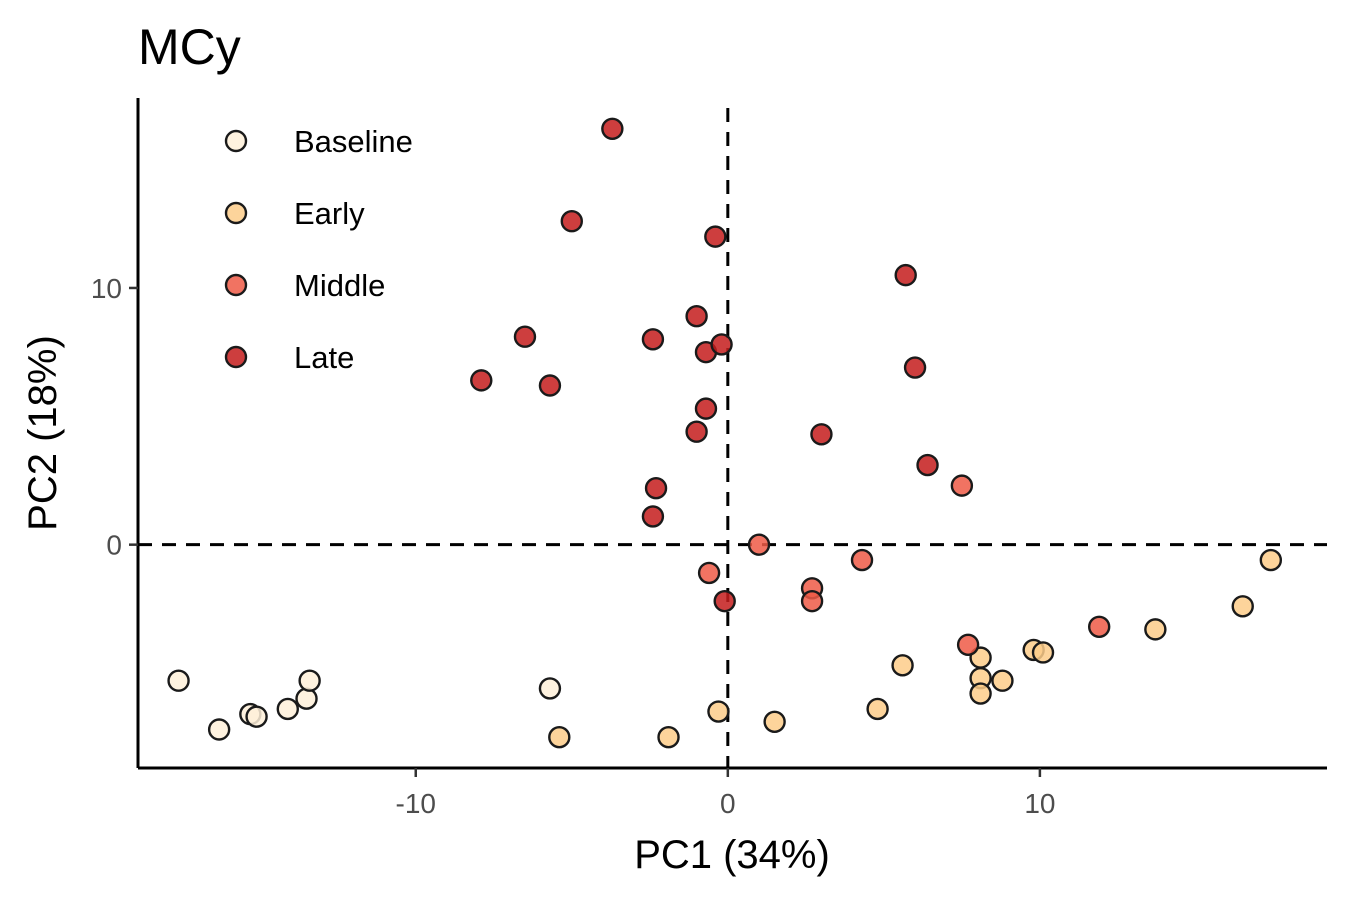  Describe the element at coordinates (732, 855) in the screenshot. I see `x-axis-title: PC1 (34%)` at that location.